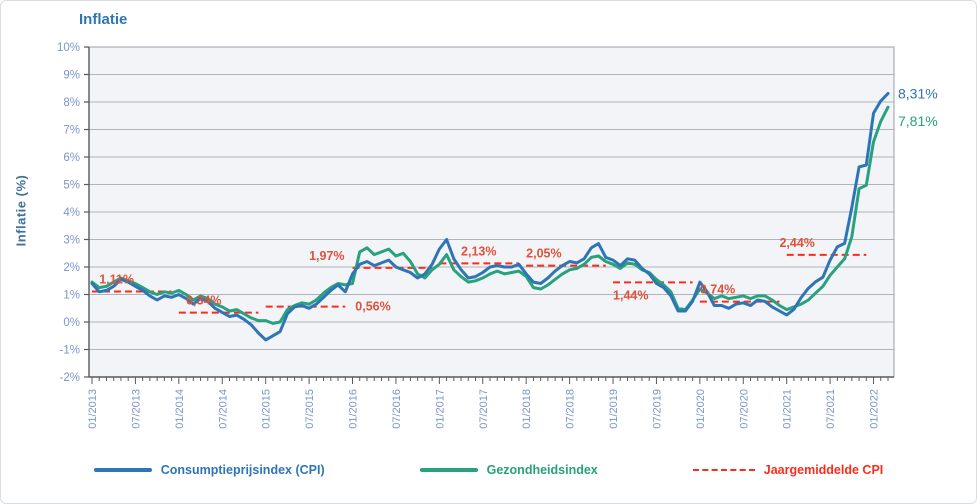 This screenshot has height=504, width=977. I want to click on cpi-end-label: 8,31%, so click(918, 93).